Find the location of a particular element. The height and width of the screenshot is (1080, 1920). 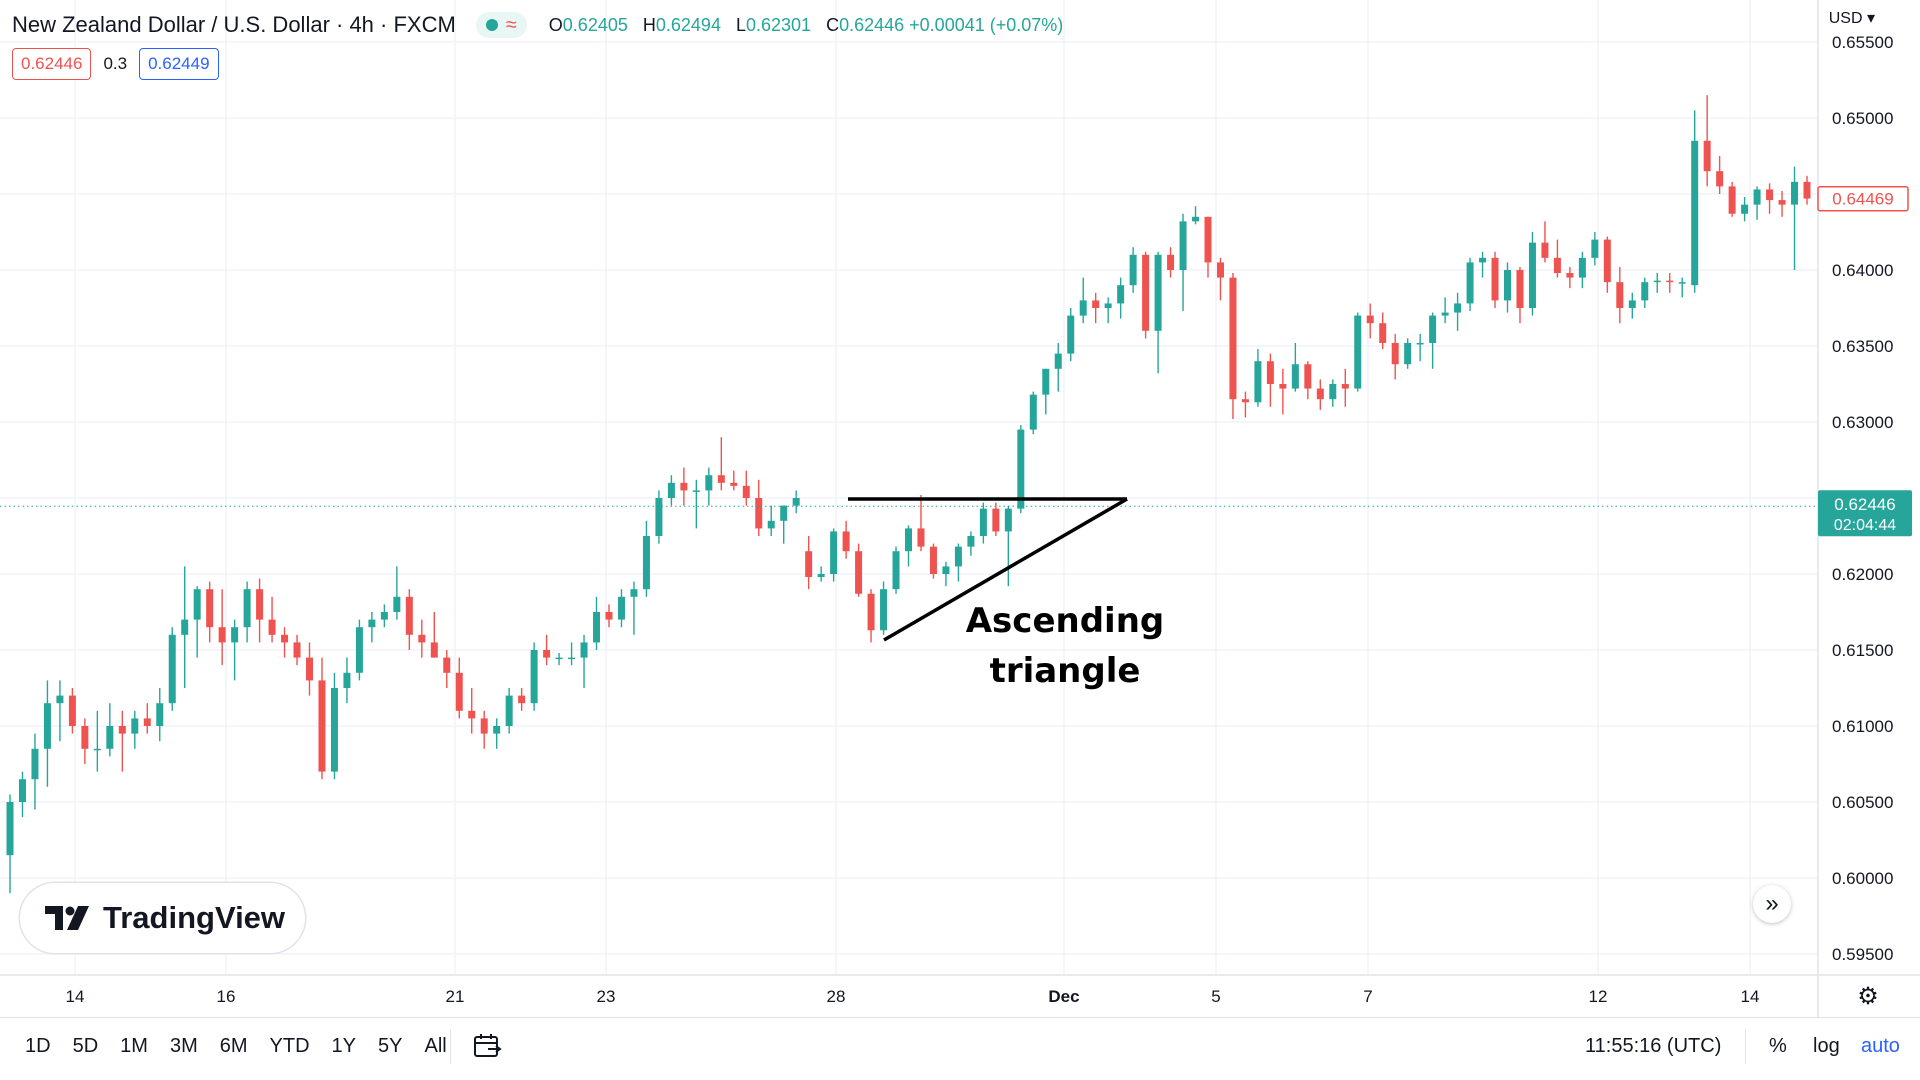

price-tick-label: 0.60000 is located at coordinates (1862, 878).